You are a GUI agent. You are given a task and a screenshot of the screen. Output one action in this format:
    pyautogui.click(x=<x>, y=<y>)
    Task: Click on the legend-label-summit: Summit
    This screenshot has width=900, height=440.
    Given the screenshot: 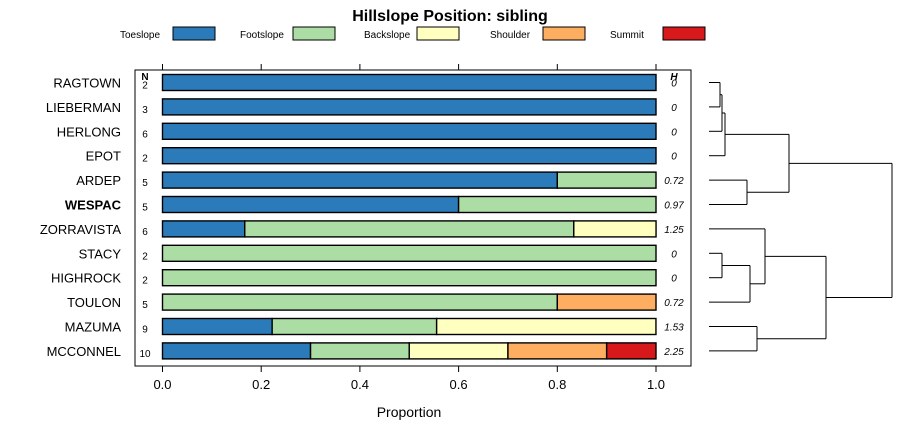 What is the action you would take?
    pyautogui.click(x=627, y=35)
    